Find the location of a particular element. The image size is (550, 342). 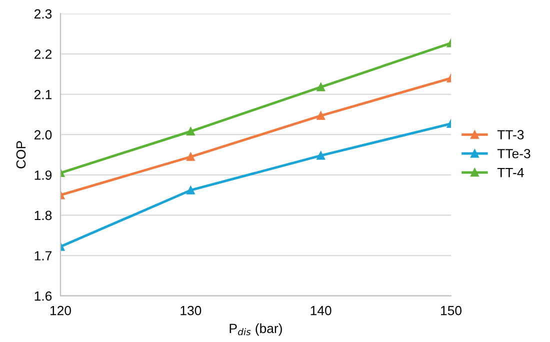

y-tick-label: 1.9 is located at coordinates (43, 175).